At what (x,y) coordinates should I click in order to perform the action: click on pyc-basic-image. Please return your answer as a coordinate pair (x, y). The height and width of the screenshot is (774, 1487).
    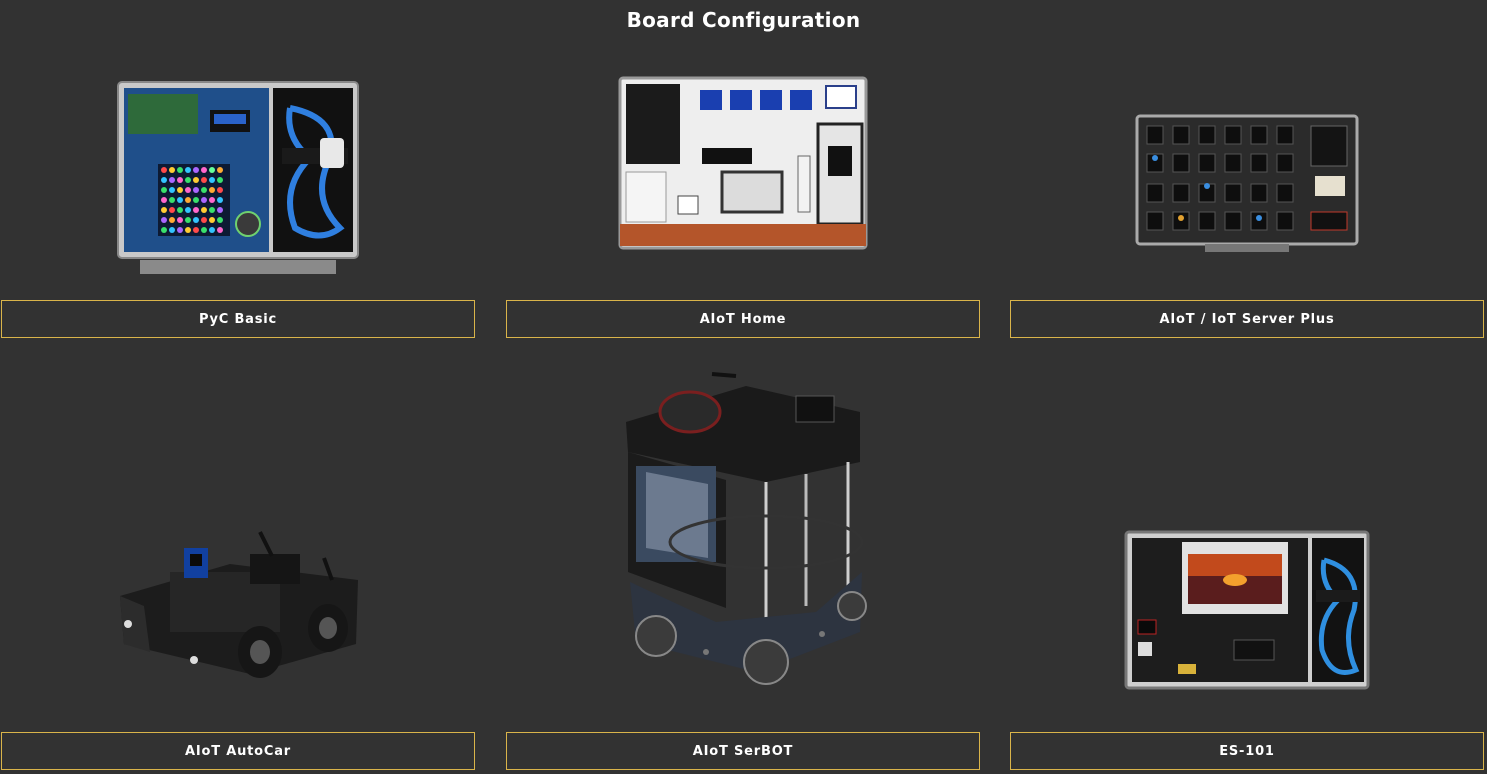
    Looking at the image, I should click on (238, 174).